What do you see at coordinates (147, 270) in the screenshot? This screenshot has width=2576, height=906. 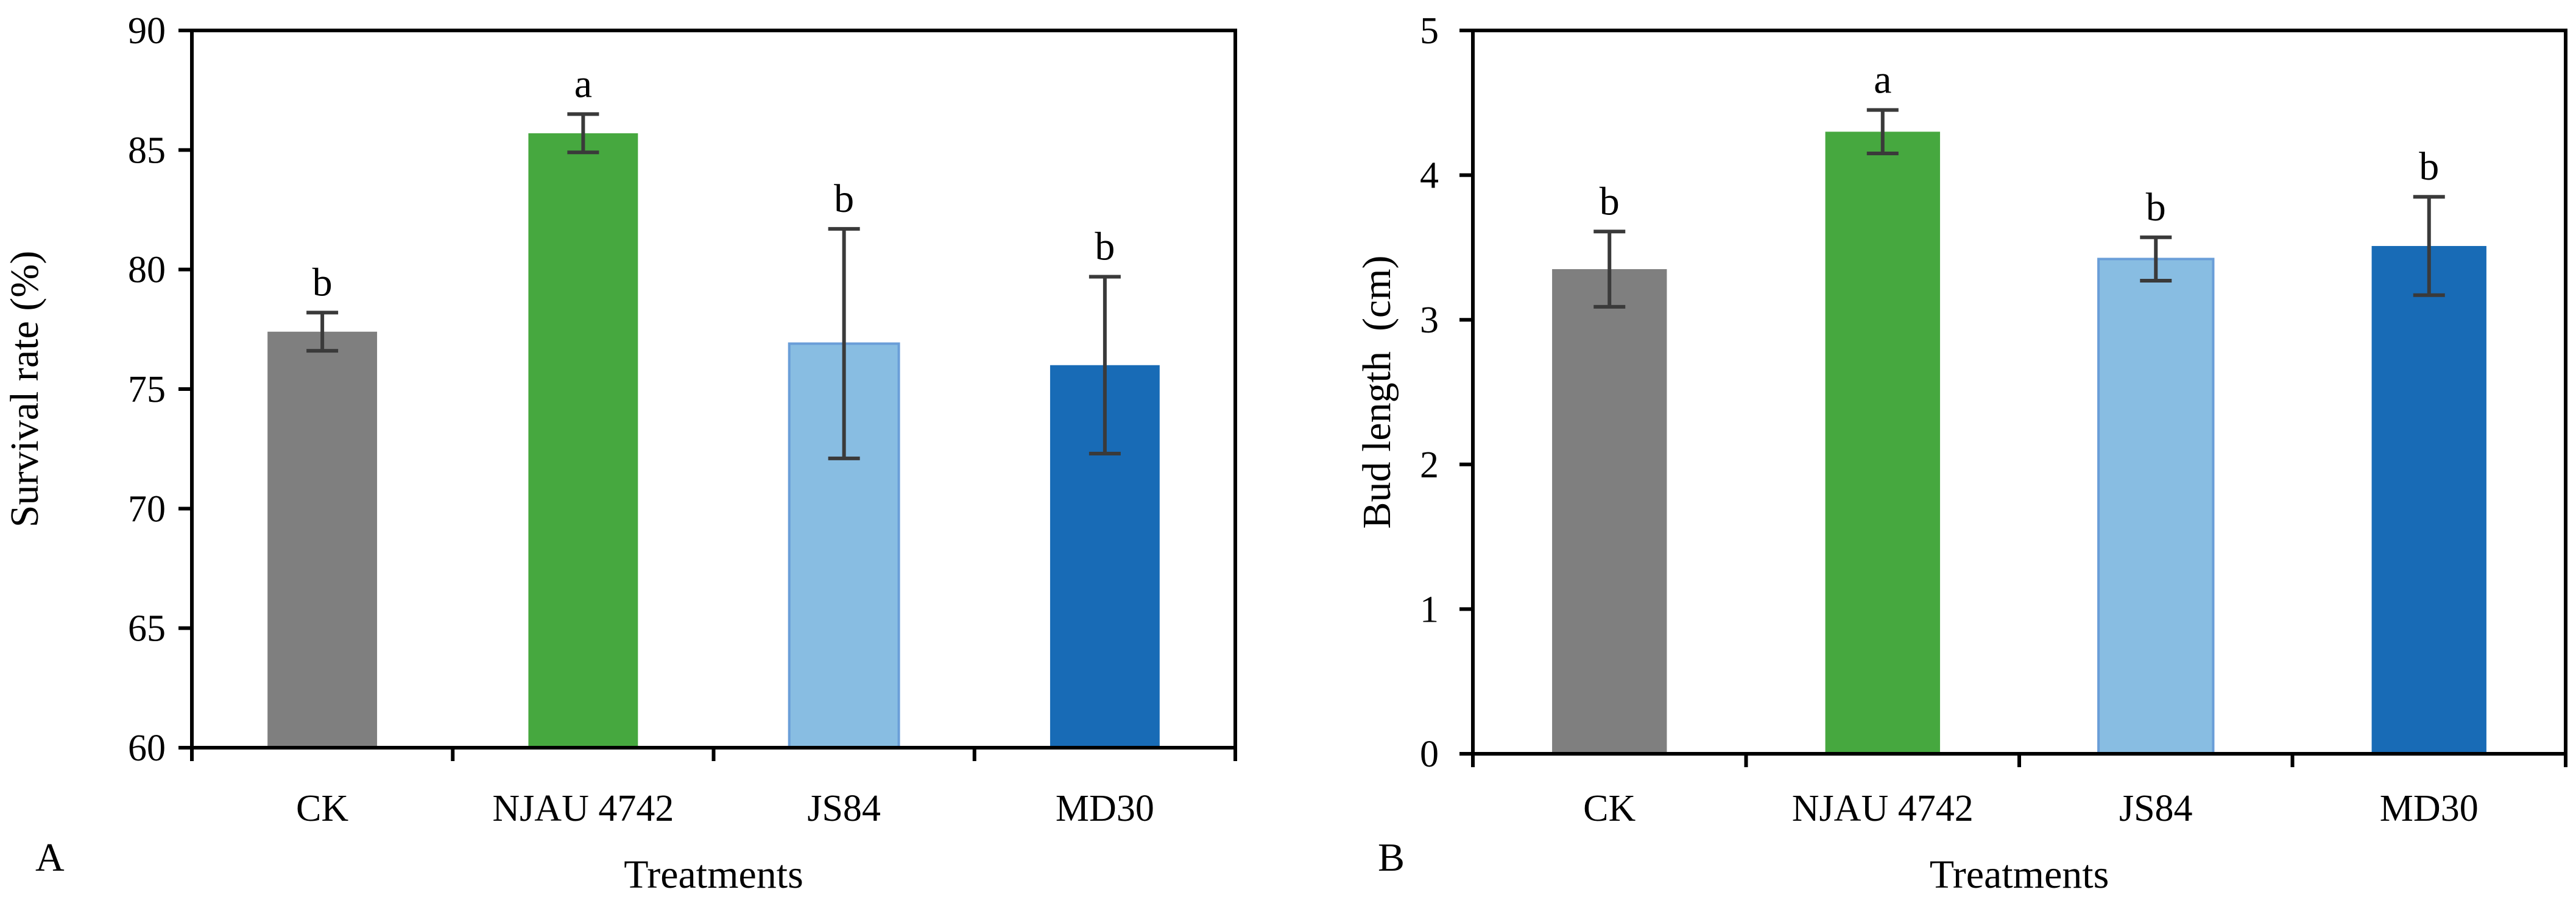 I see `y-tick-label: 80` at bounding box center [147, 270].